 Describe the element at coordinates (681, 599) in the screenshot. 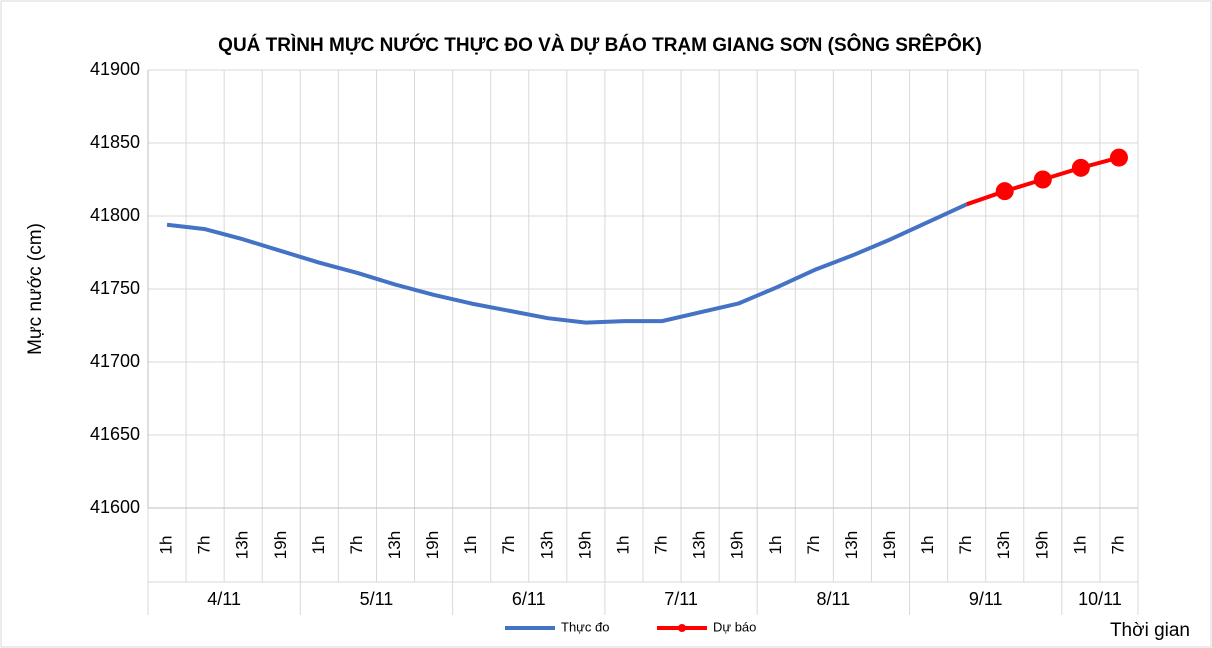

I see `group-label: 7/11` at that location.